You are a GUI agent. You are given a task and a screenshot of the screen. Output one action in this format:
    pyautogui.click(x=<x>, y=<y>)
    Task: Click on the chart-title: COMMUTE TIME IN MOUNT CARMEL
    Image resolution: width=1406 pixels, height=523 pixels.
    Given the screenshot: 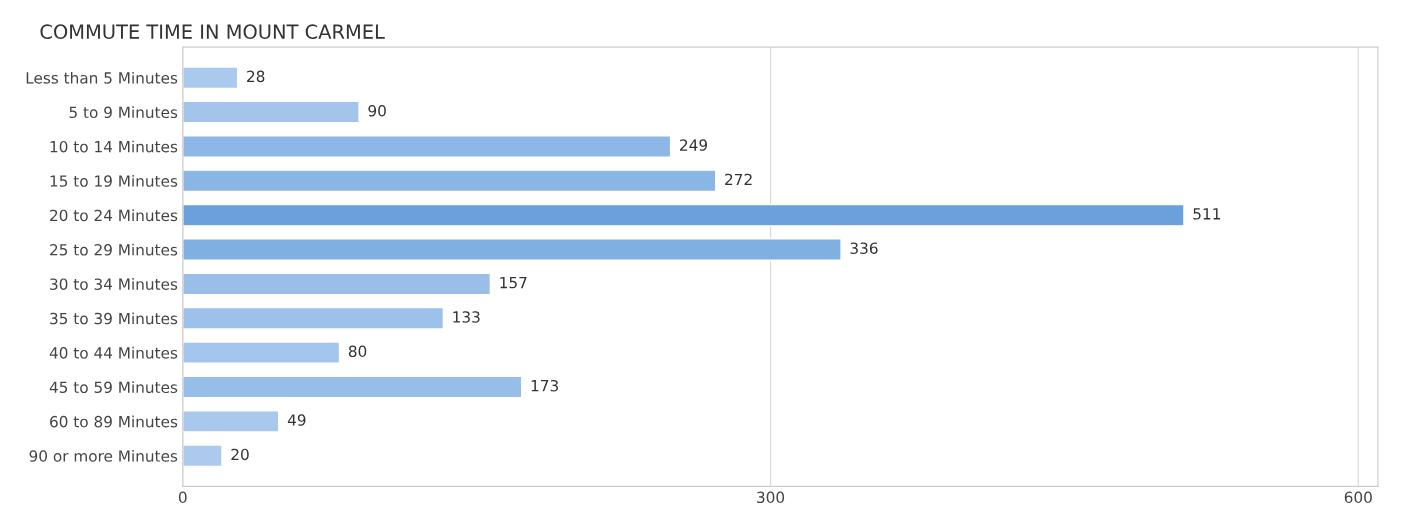 What is the action you would take?
    pyautogui.click(x=212, y=32)
    